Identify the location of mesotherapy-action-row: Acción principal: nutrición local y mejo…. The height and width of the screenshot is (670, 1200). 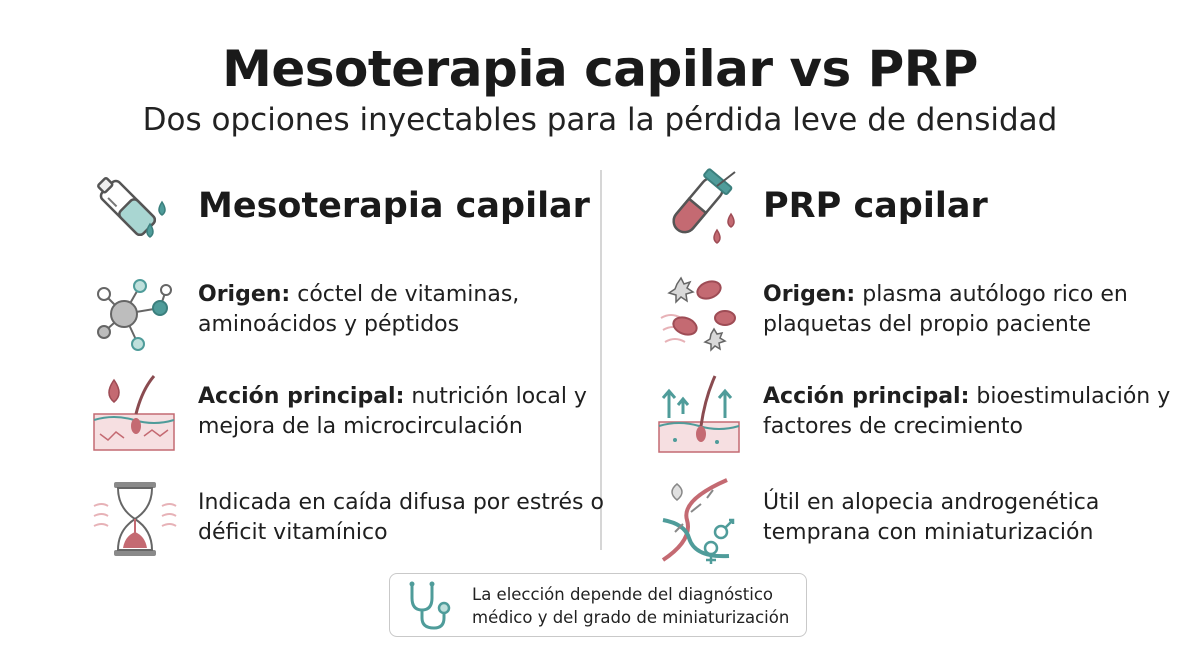
(350, 415).